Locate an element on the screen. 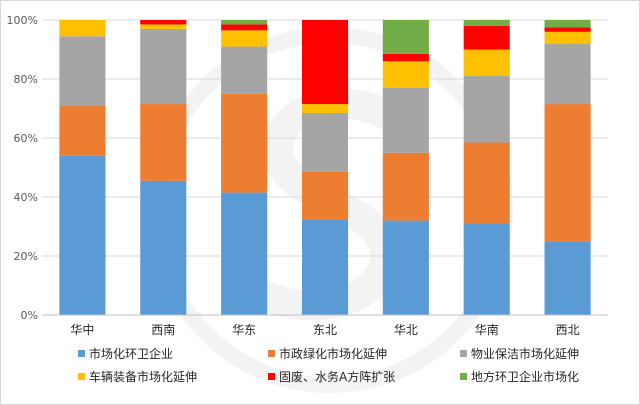 The height and width of the screenshot is (405, 640). x-category-label: 华东 is located at coordinates (244, 330).